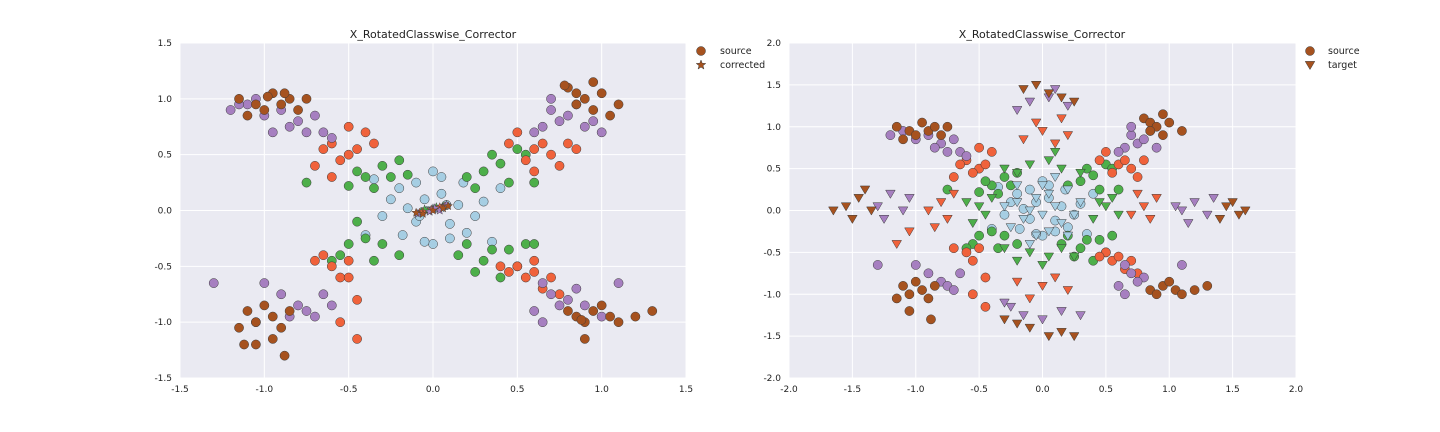  What do you see at coordinates (163, 379) in the screenshot?
I see `y-tick-label: -1.5` at bounding box center [163, 379].